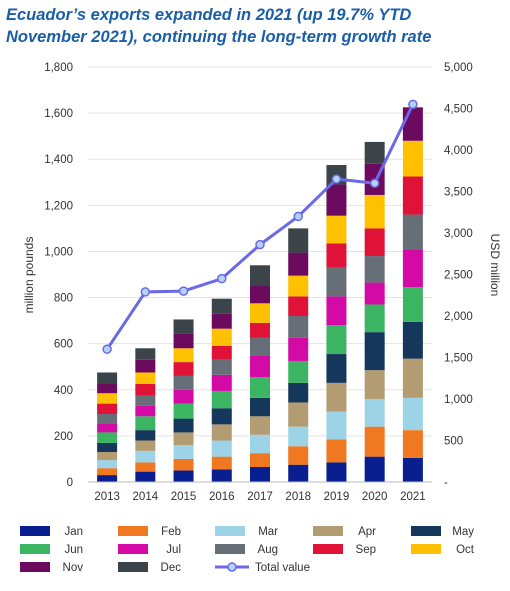  I want to click on x-tick-label: 2019, so click(337, 497).